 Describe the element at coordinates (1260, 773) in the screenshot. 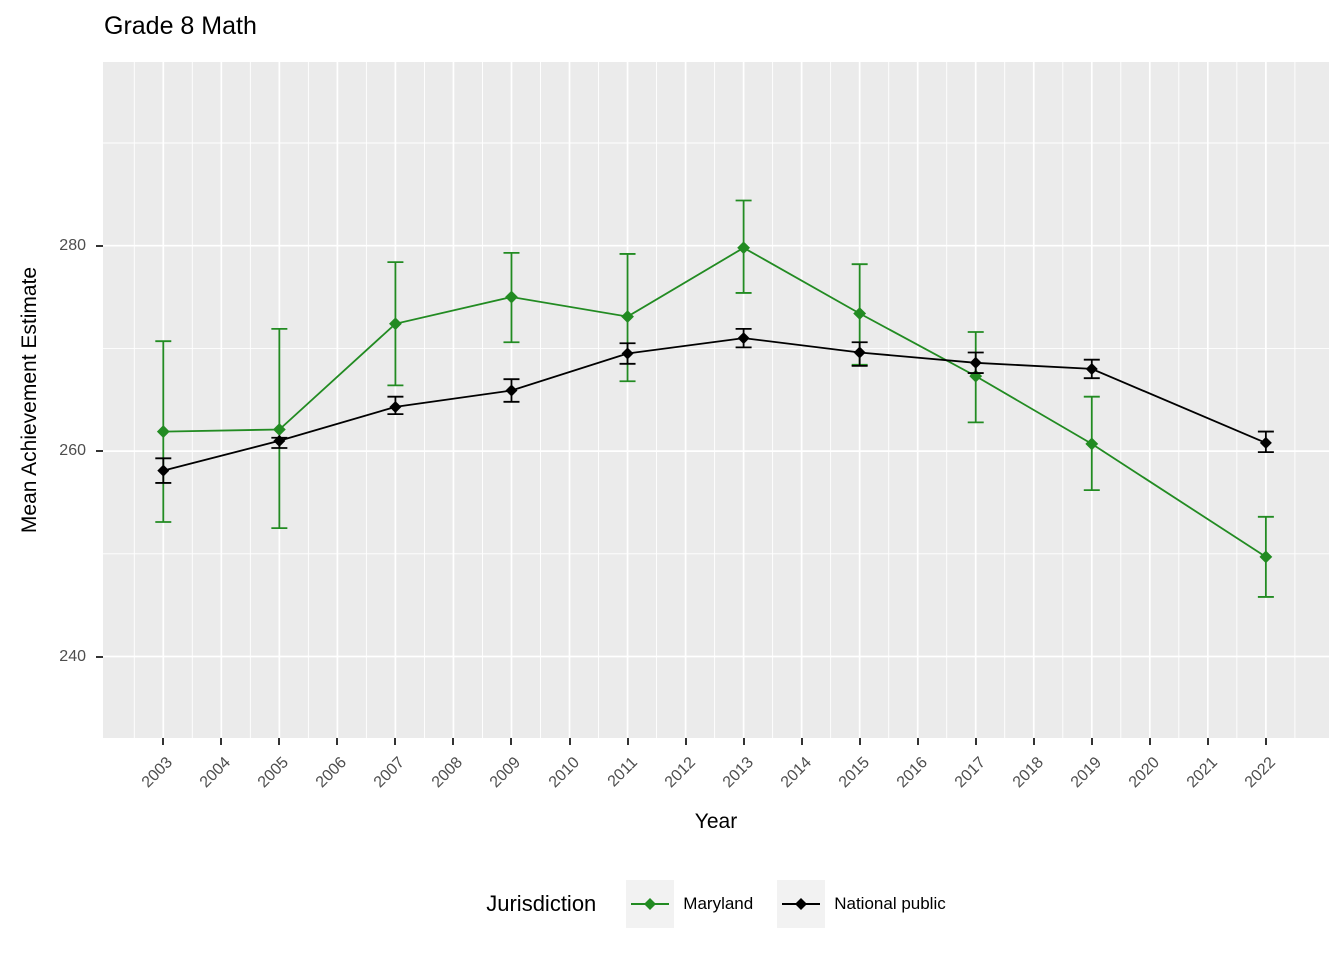

I see `x-tick-label: 2022` at that location.